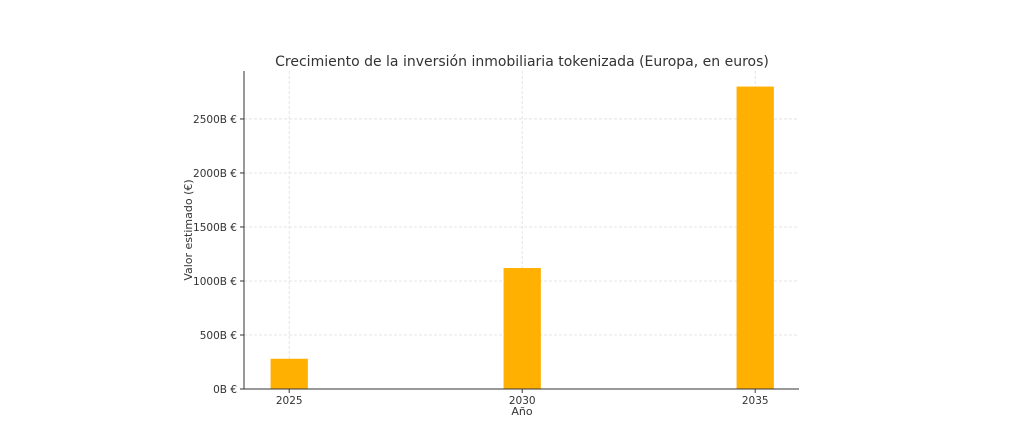 This screenshot has height=432, width=1024. Describe the element at coordinates (215, 174) in the screenshot. I see `y-tick-label: 2000B €` at that location.